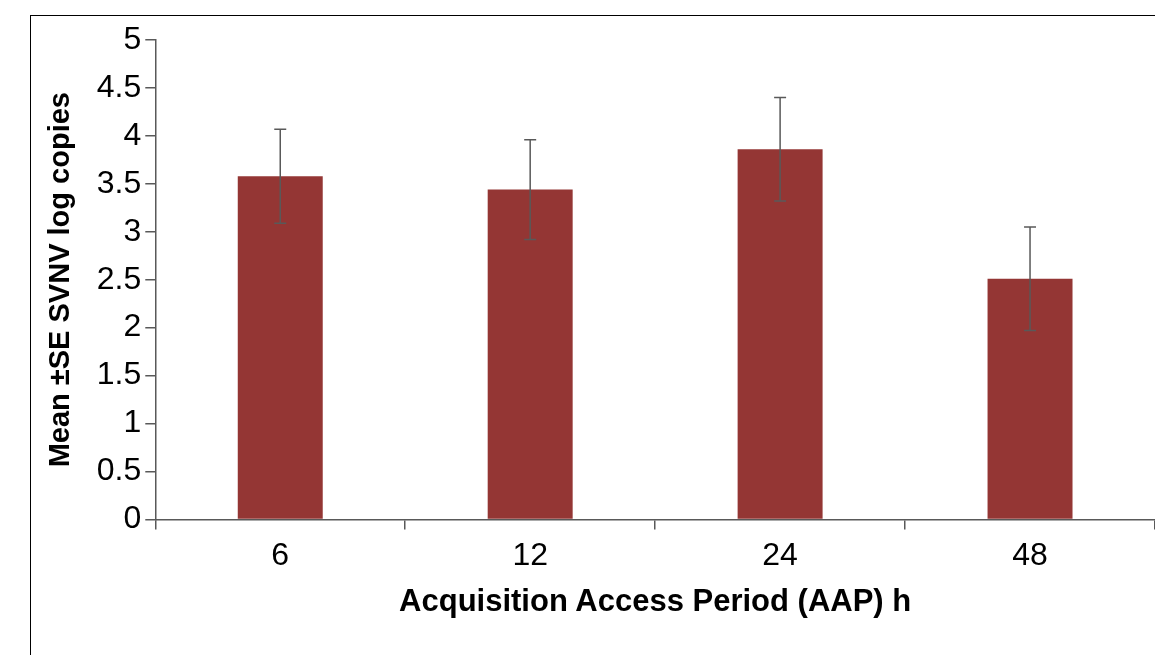  I want to click on y-tick-label: 2.5, so click(119, 277).